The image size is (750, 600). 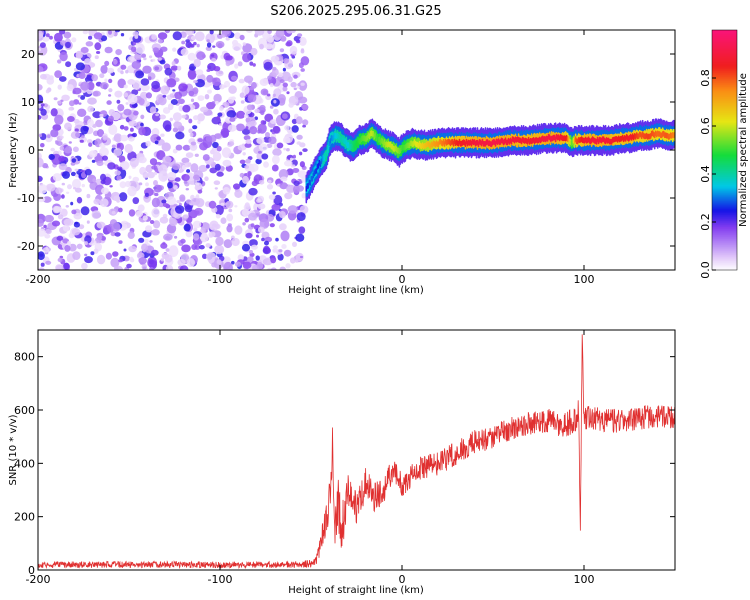 I want to click on snr-x-tick-label: 100, so click(x=584, y=579).